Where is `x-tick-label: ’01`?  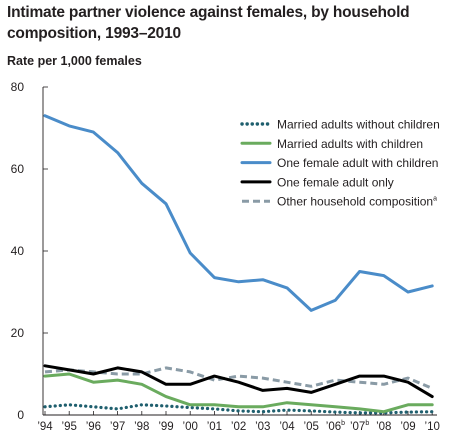 x-tick-label: ’01 is located at coordinates (214, 427).